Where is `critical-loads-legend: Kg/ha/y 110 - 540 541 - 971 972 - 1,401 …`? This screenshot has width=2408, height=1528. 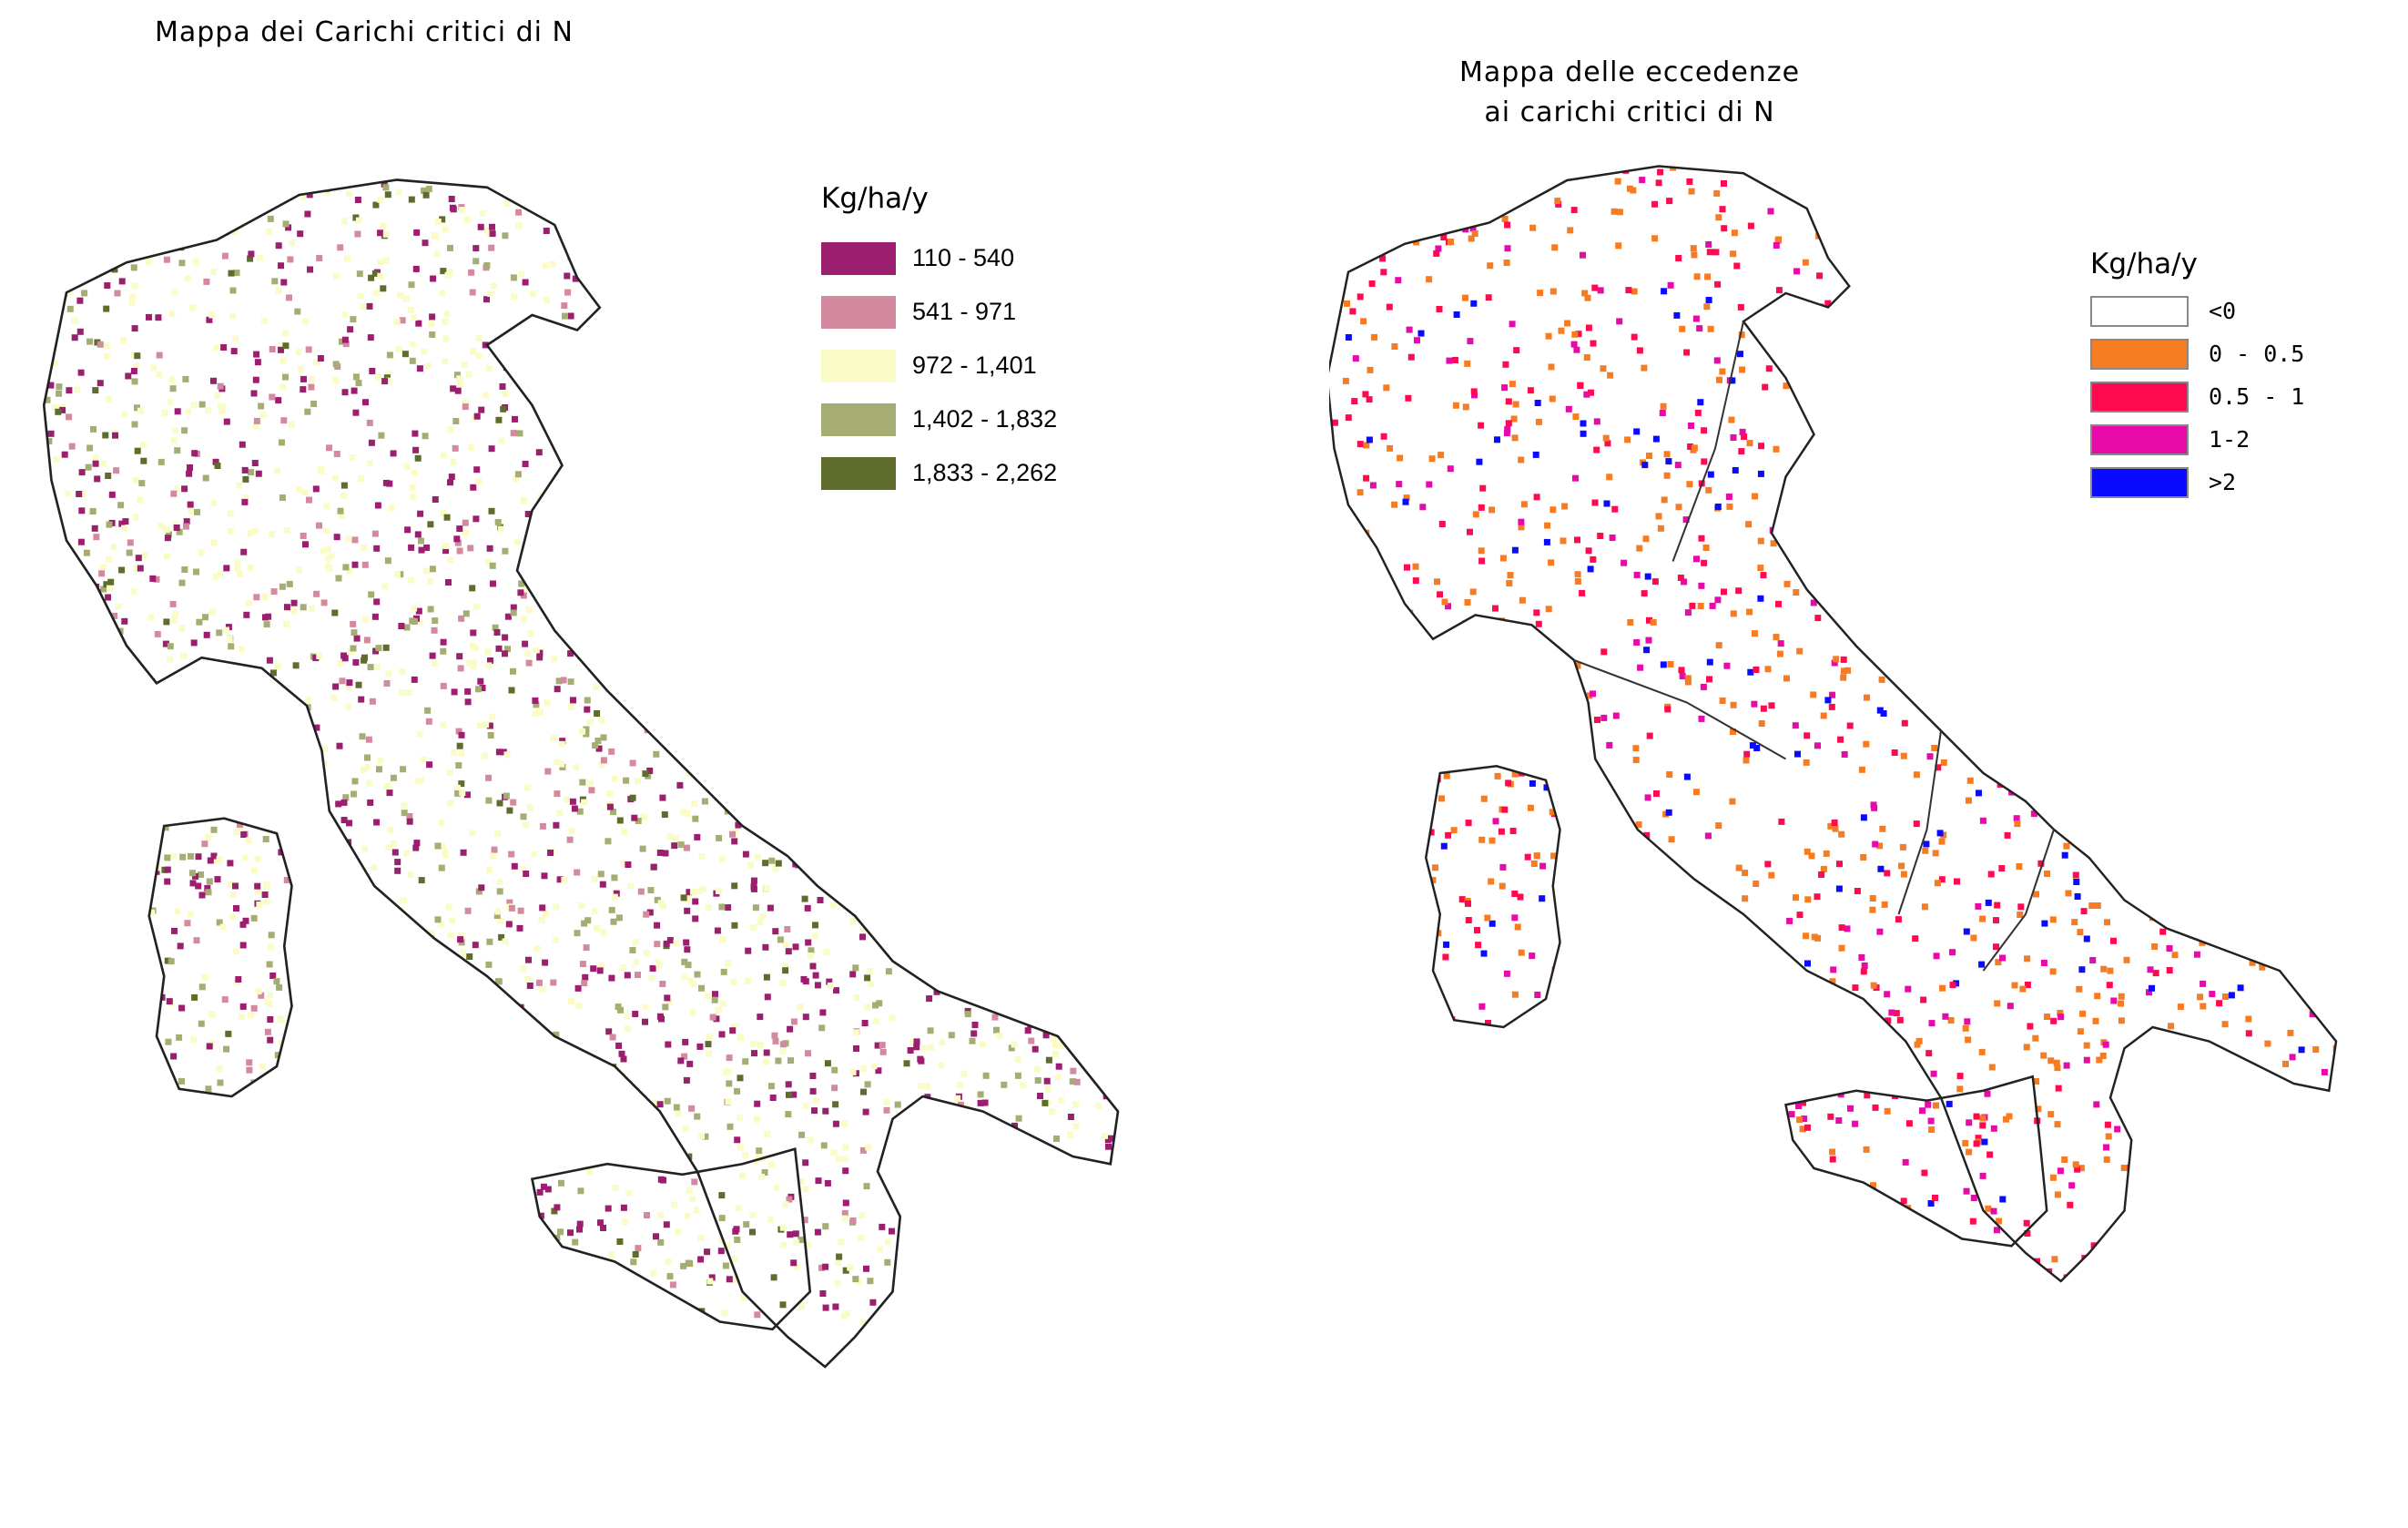
critical-loads-legend: Kg/ha/y 110 - 540 541 - 971 972 - 1,401 … is located at coordinates (939, 341).